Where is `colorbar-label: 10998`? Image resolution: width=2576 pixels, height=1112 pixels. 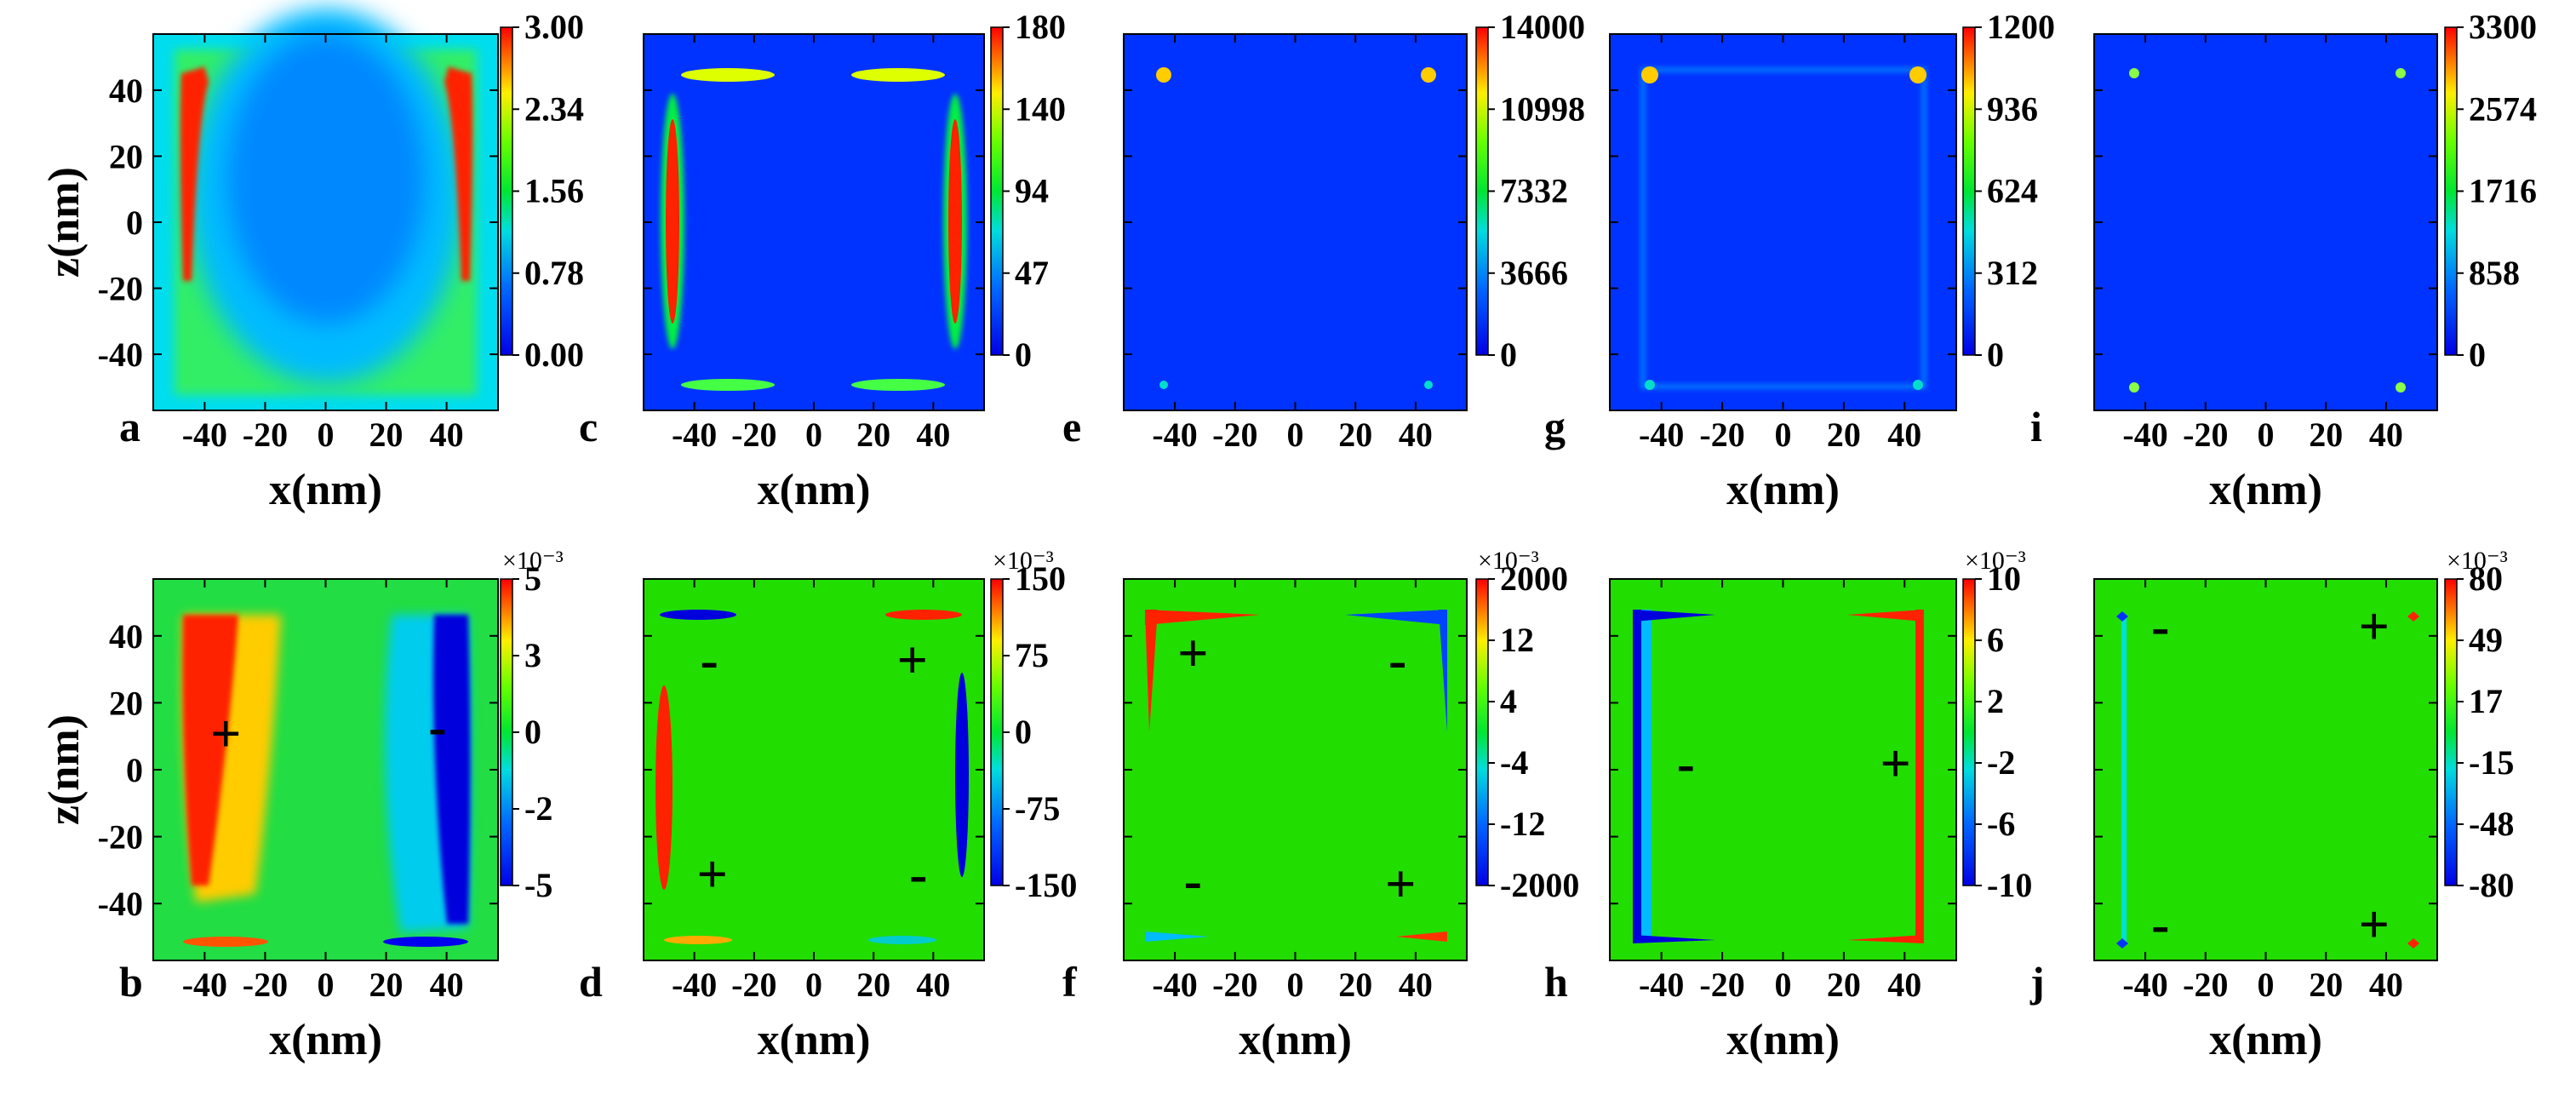
colorbar-label: 10998 is located at coordinates (1542, 108).